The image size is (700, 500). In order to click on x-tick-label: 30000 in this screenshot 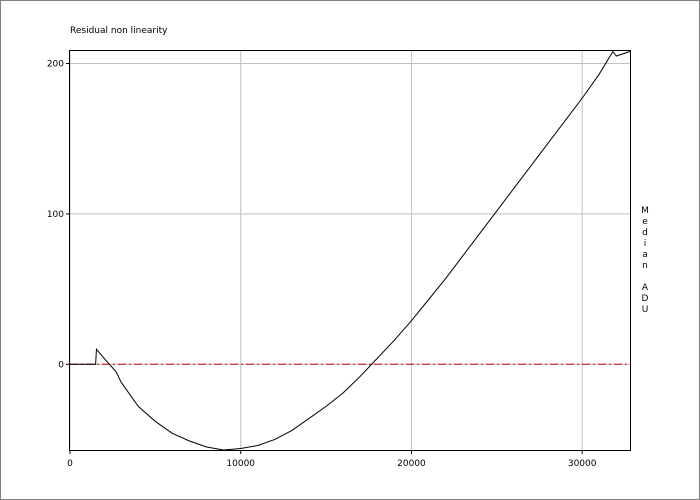, I will do `click(582, 464)`.